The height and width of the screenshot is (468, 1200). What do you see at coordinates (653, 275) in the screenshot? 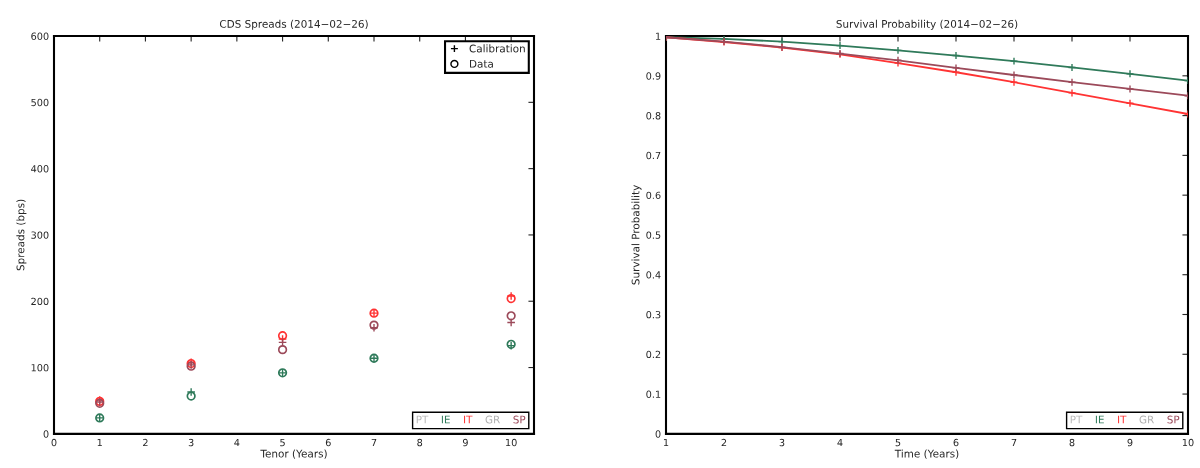
I see `y-tick-label: 0.4` at bounding box center [653, 275].